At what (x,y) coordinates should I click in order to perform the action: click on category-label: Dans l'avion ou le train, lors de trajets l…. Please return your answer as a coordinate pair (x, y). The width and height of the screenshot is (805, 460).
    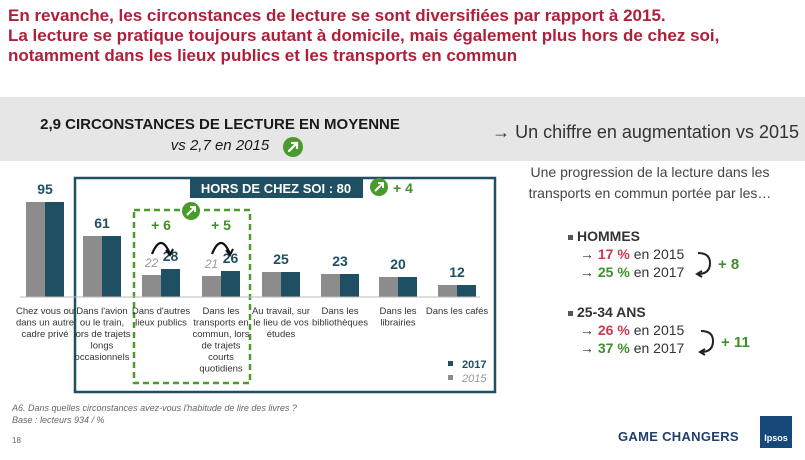
    Looking at the image, I should click on (101, 334).